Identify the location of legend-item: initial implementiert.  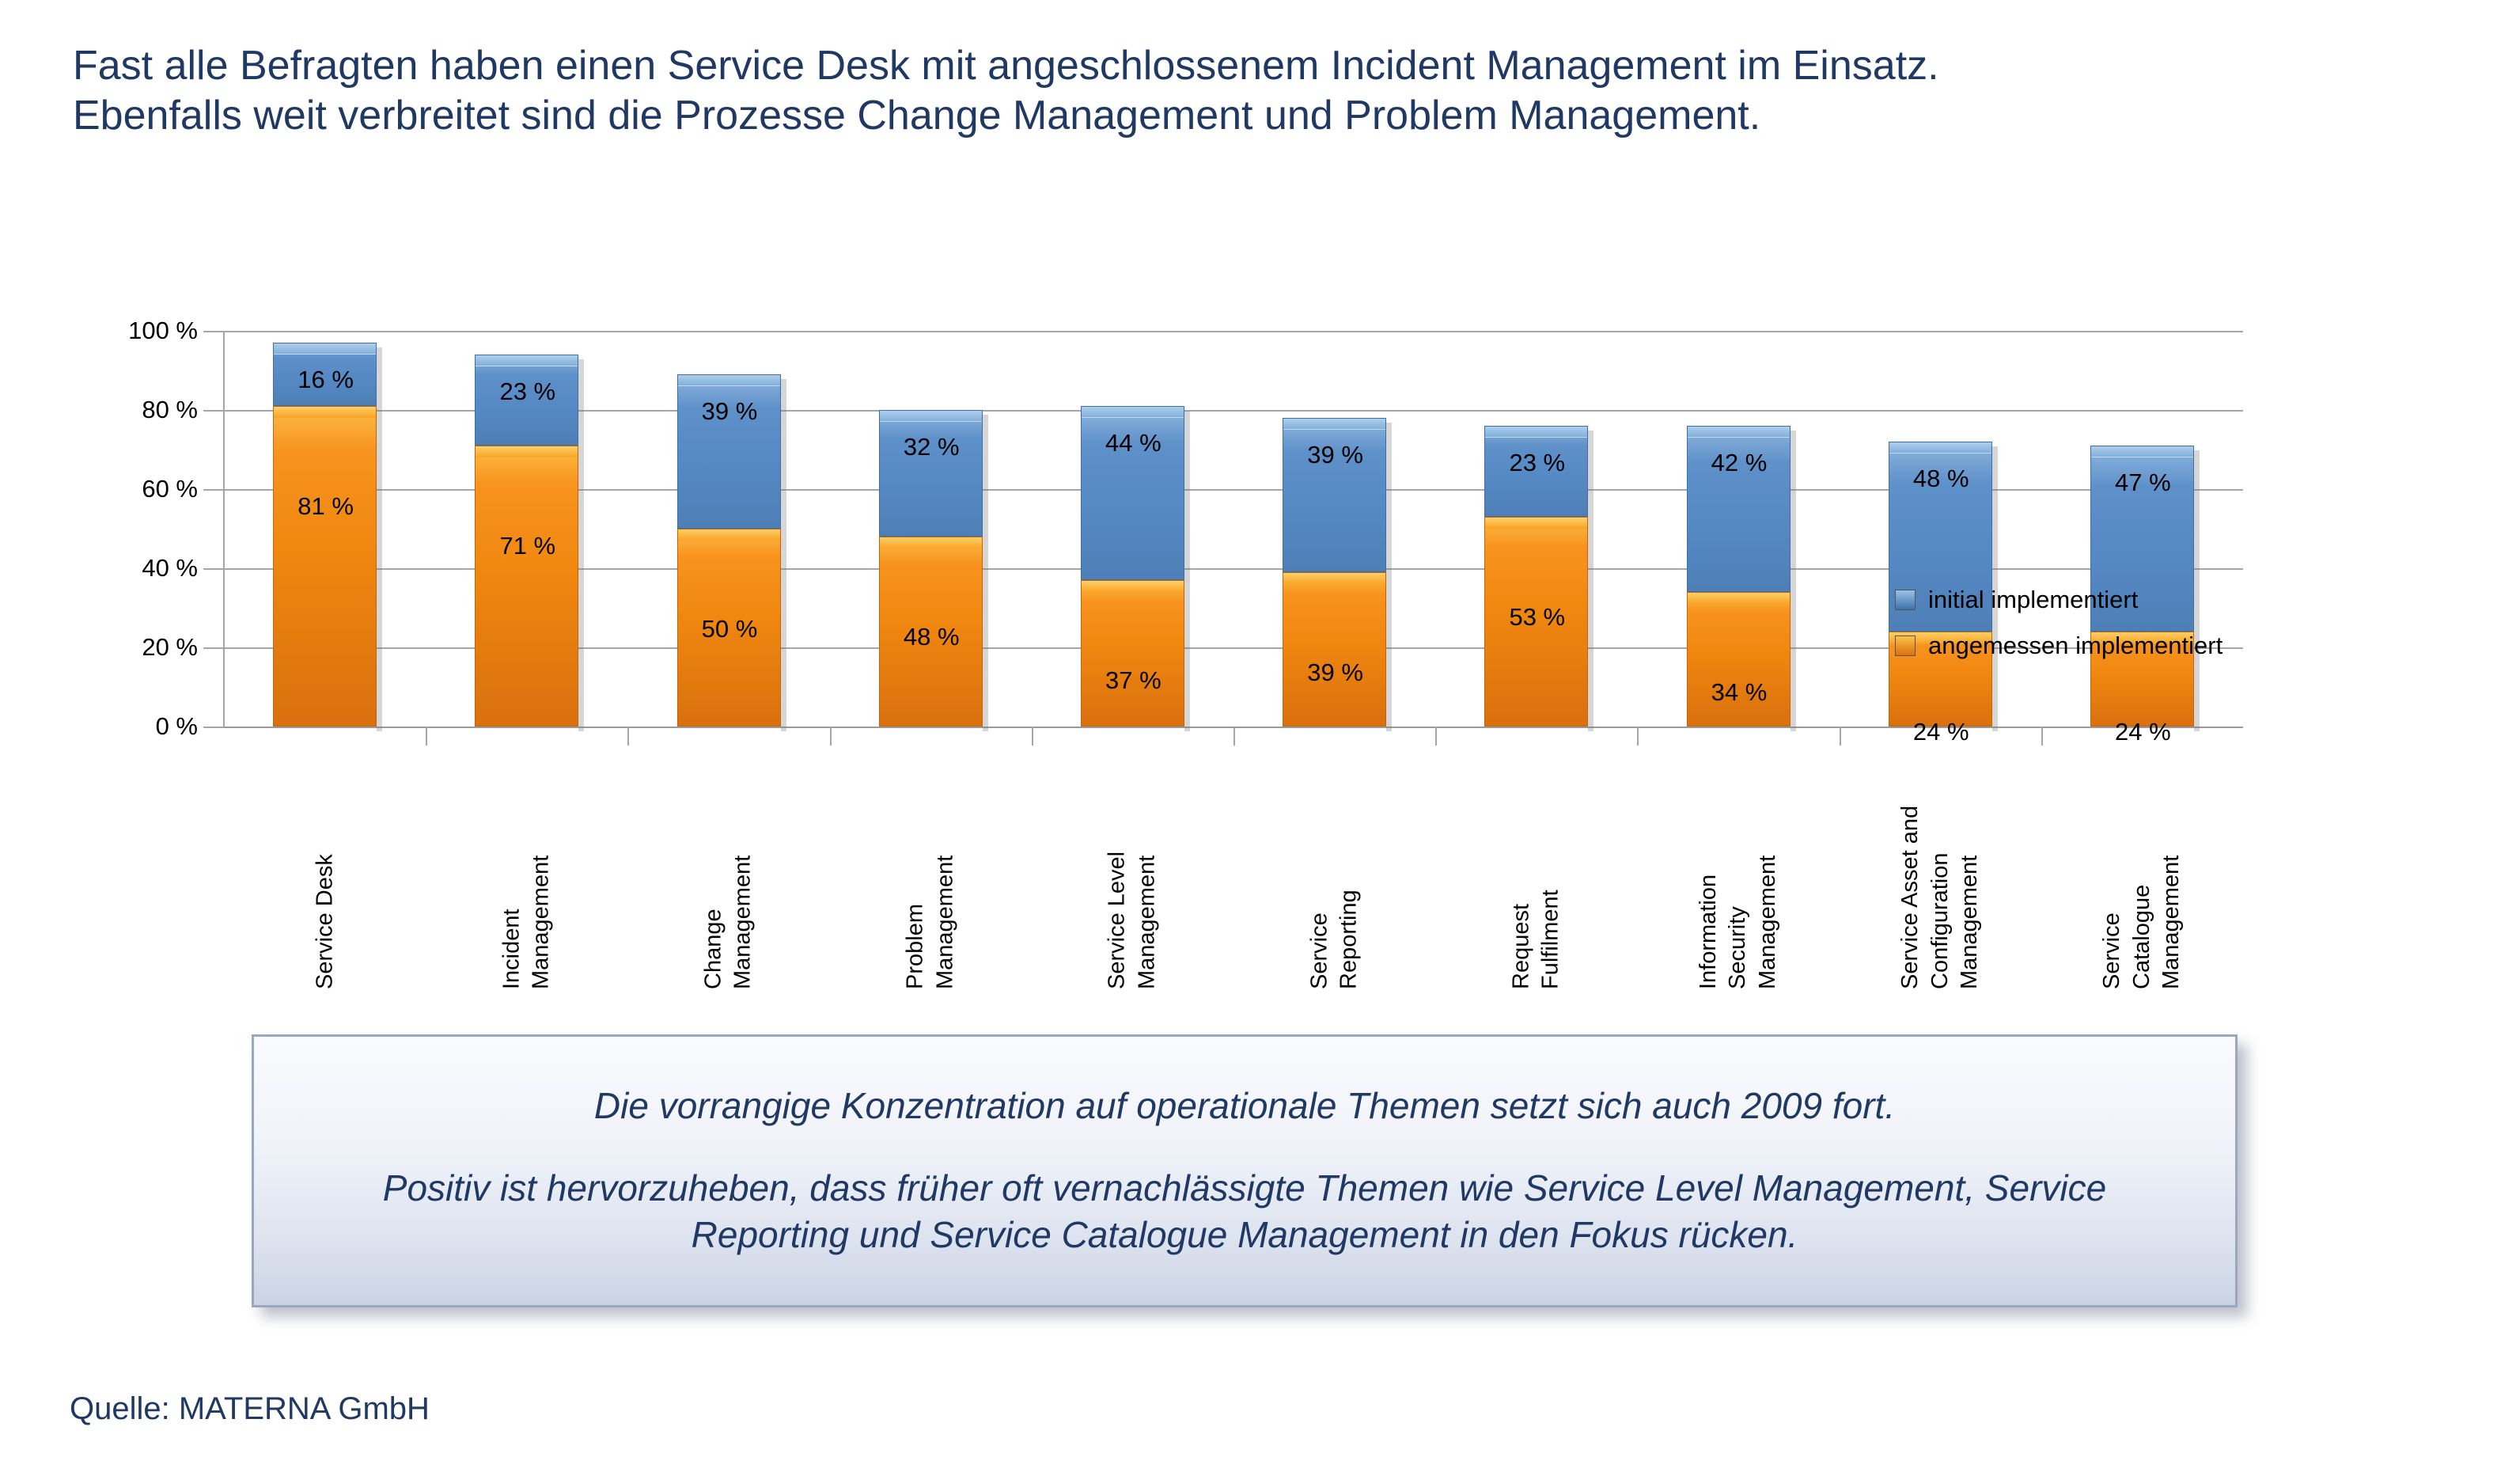
(2016, 600).